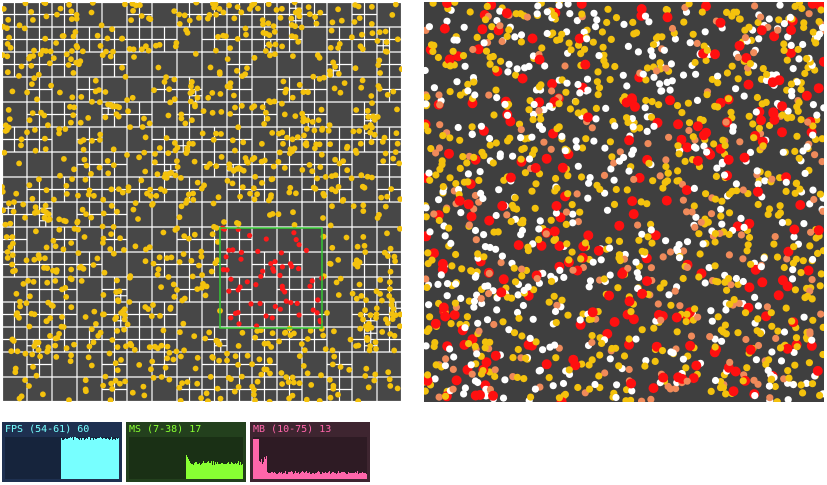 The height and width of the screenshot is (485, 827). I want to click on mb-label: MB (10-75) 13, so click(292, 429).